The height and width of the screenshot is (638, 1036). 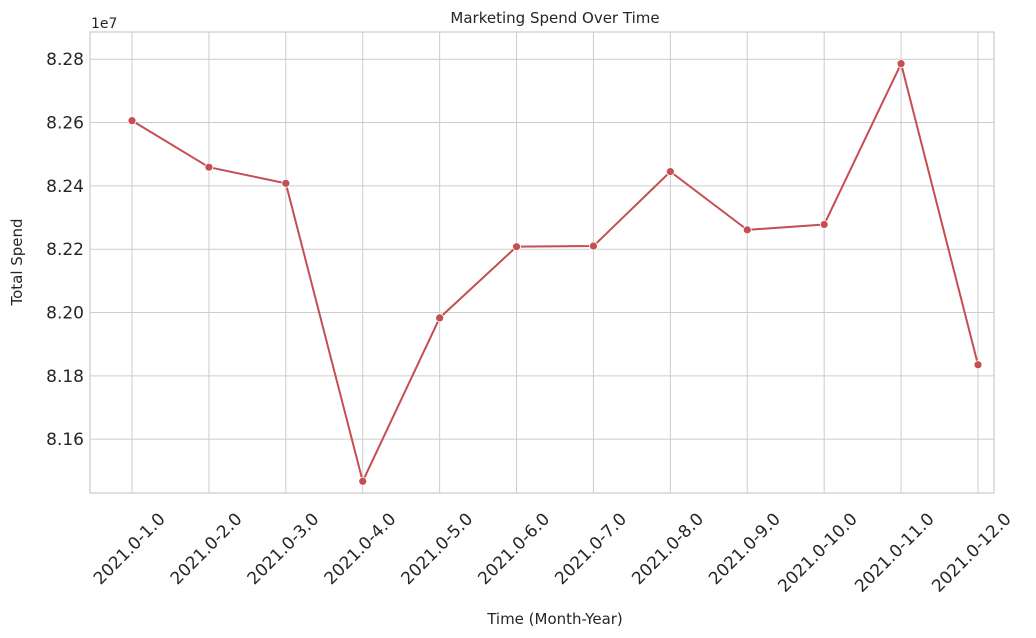 I want to click on y-tick-label: 8.28, so click(x=65, y=60).